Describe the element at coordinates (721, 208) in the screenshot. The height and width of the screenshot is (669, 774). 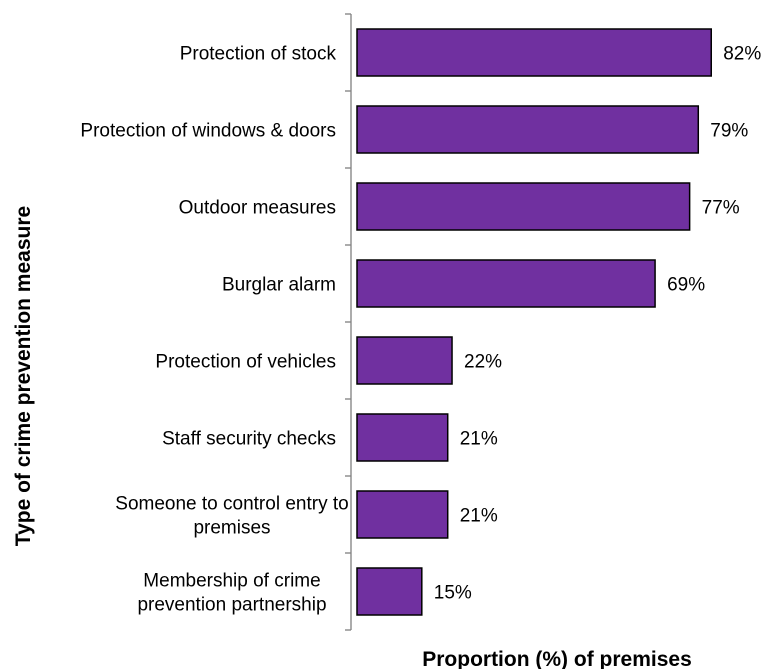
I see `data-label: 77%` at that location.